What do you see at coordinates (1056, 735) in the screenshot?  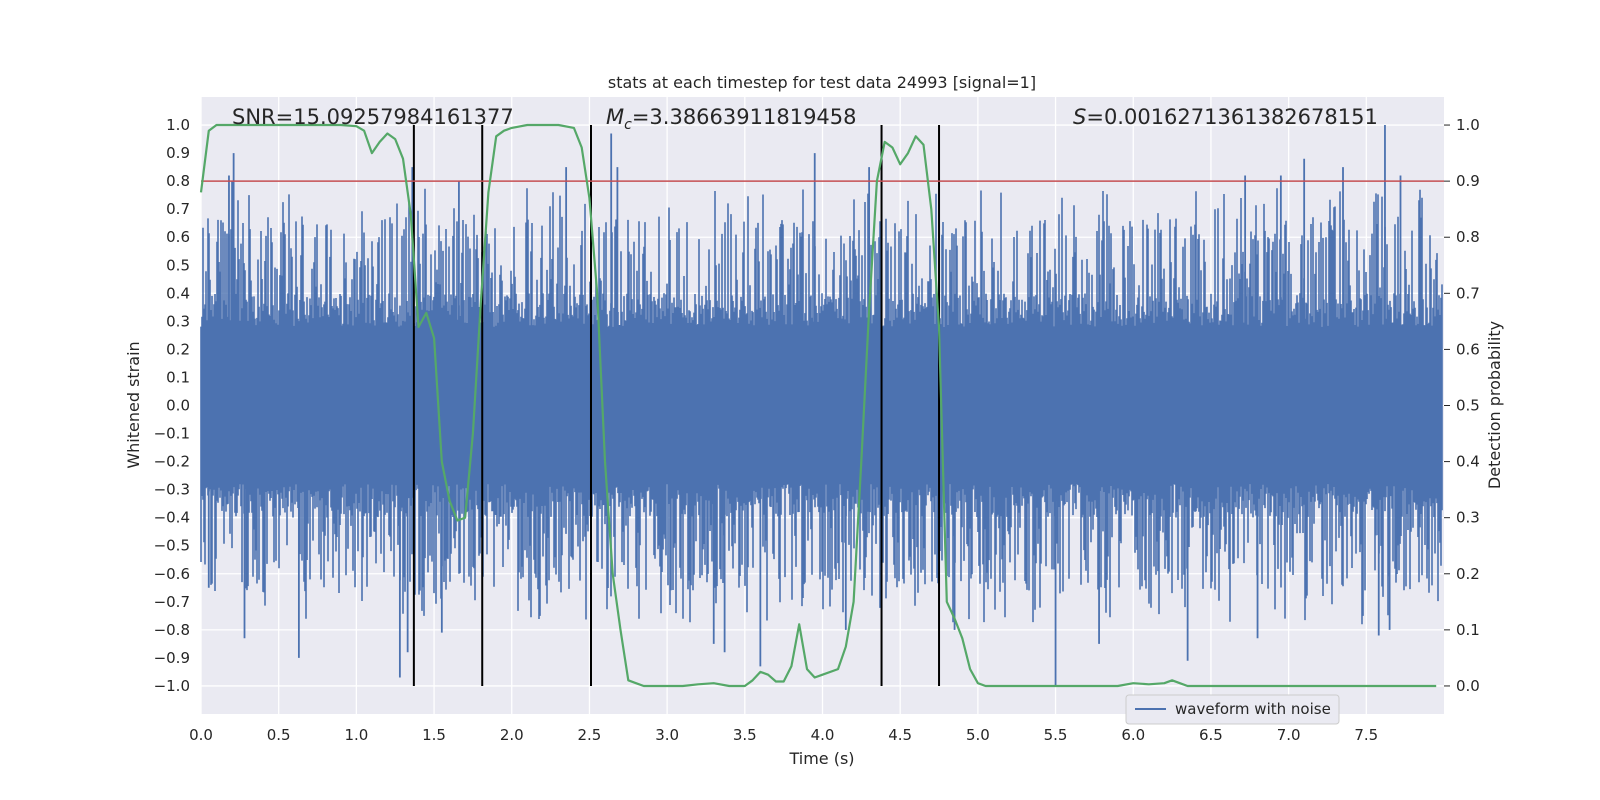 I see `x-tick-label: 5.5` at bounding box center [1056, 735].